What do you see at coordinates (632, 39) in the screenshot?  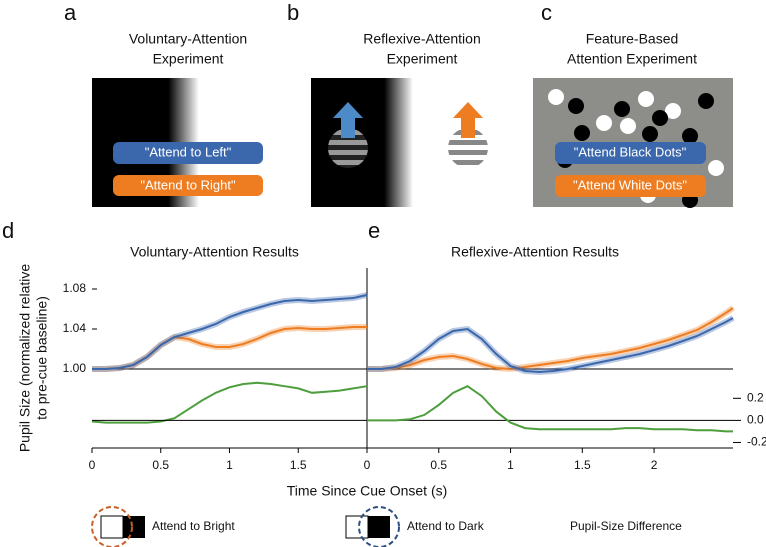 I see `panel-title: Feature-Based` at bounding box center [632, 39].